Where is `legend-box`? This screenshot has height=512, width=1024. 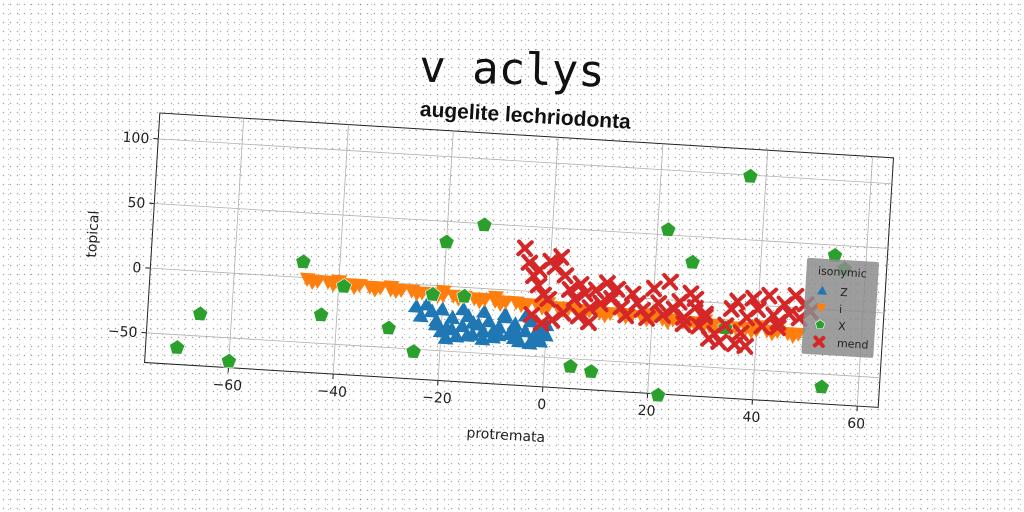 legend-box is located at coordinates (840, 307).